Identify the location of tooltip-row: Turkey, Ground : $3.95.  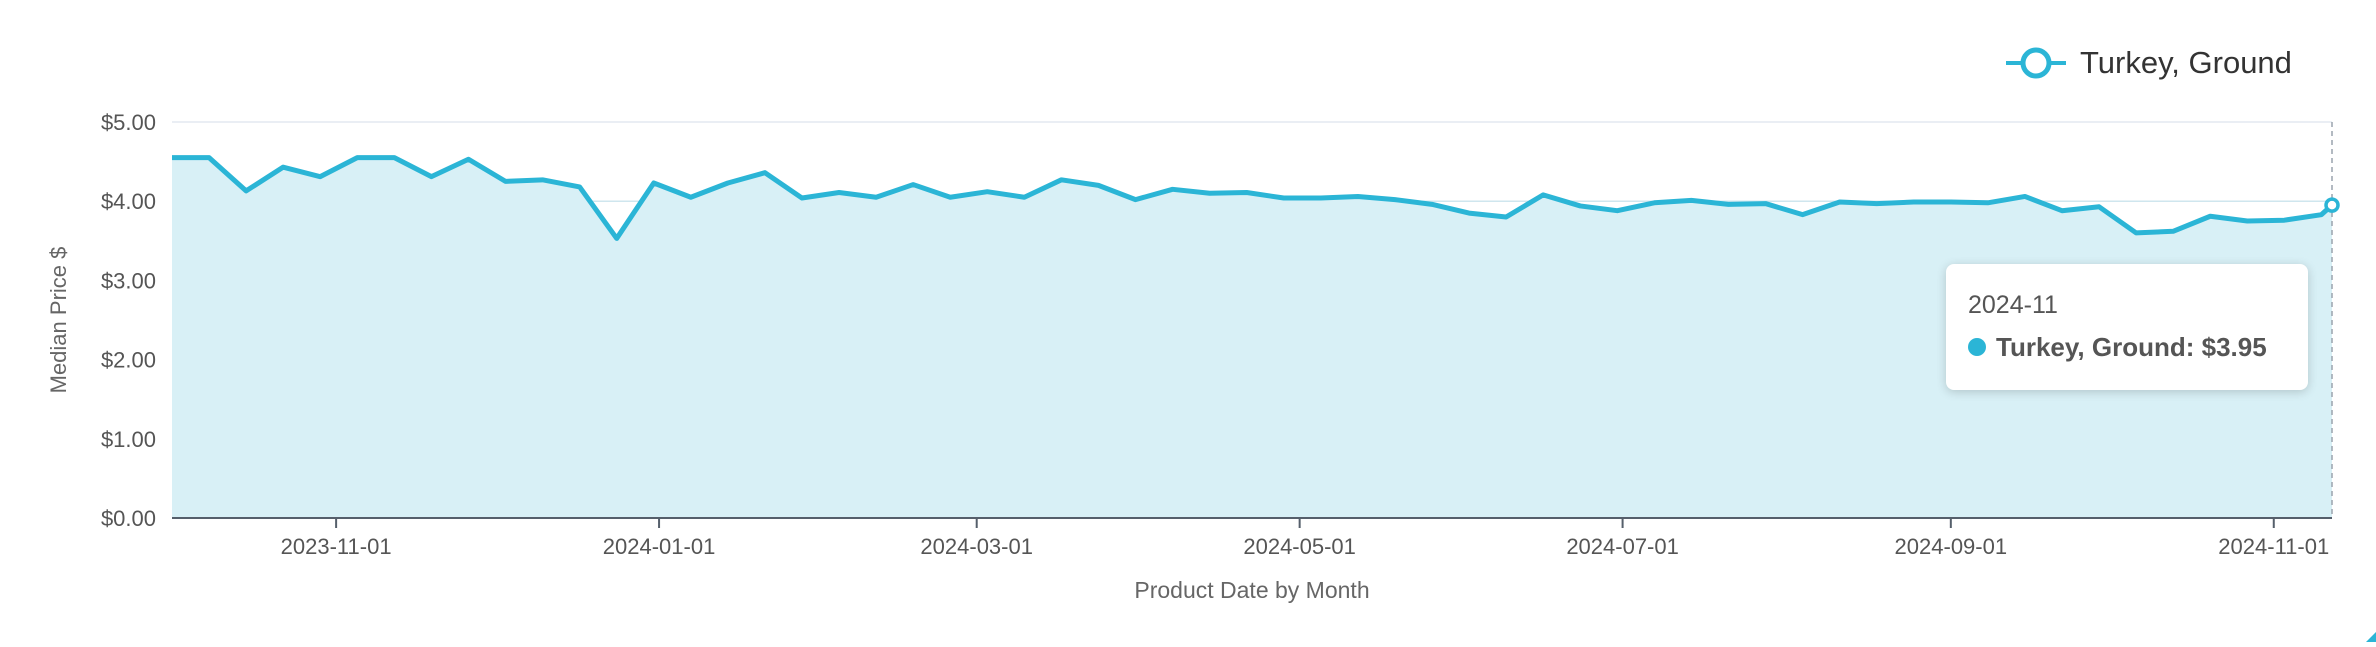
(2138, 347).